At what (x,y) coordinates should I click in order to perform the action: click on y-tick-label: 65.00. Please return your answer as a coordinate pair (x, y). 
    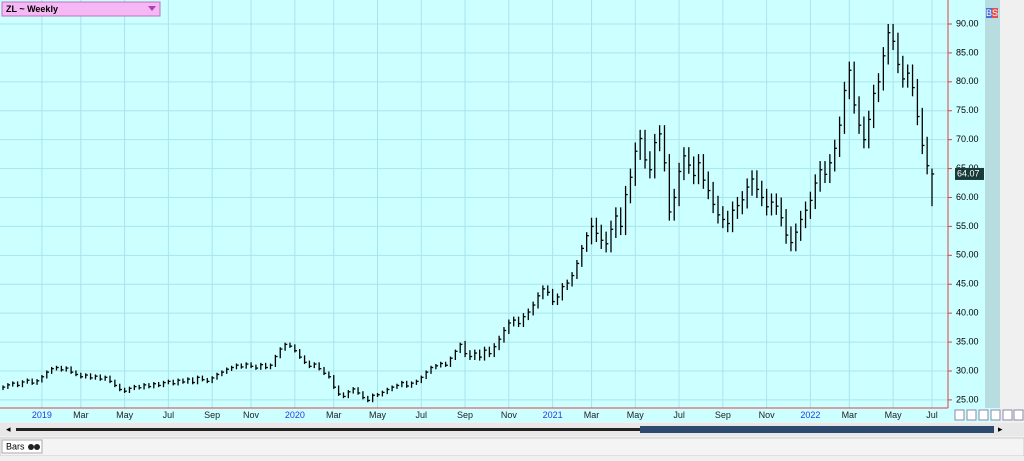
    Looking at the image, I should click on (967, 168).